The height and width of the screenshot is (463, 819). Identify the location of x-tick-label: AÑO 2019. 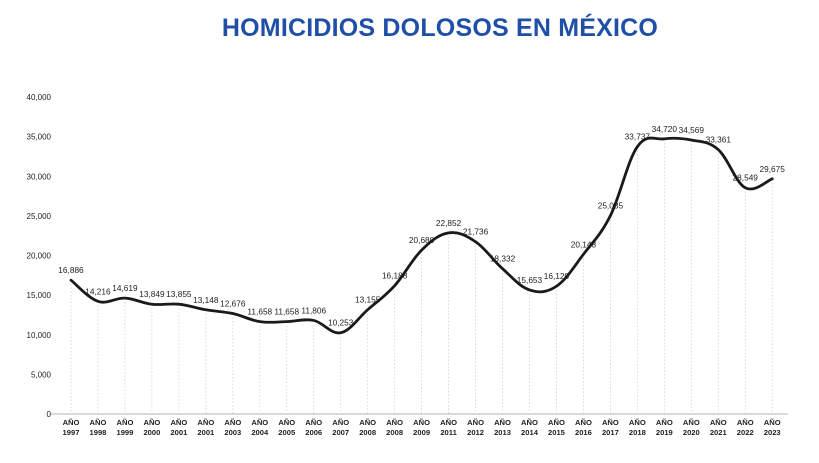
(664, 427).